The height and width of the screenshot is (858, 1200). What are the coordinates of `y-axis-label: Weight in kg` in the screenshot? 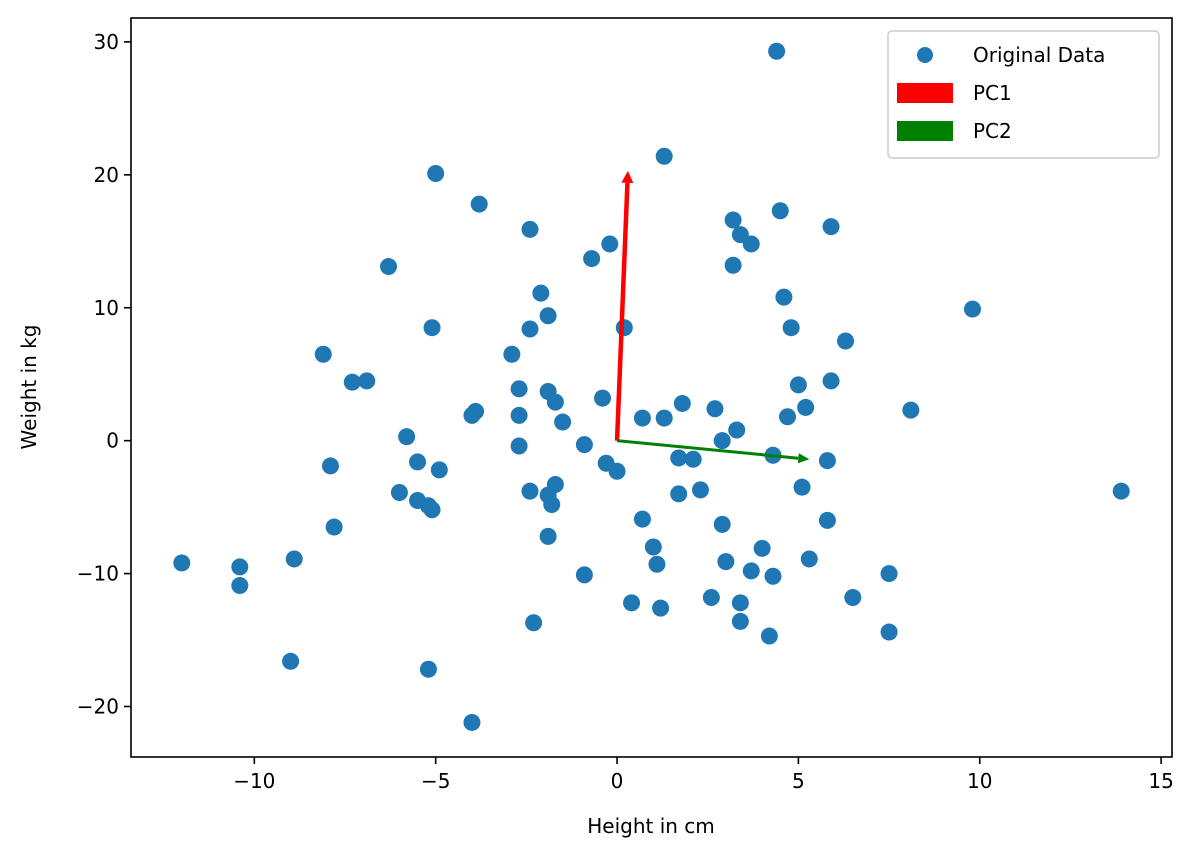 It's located at (29, 387).